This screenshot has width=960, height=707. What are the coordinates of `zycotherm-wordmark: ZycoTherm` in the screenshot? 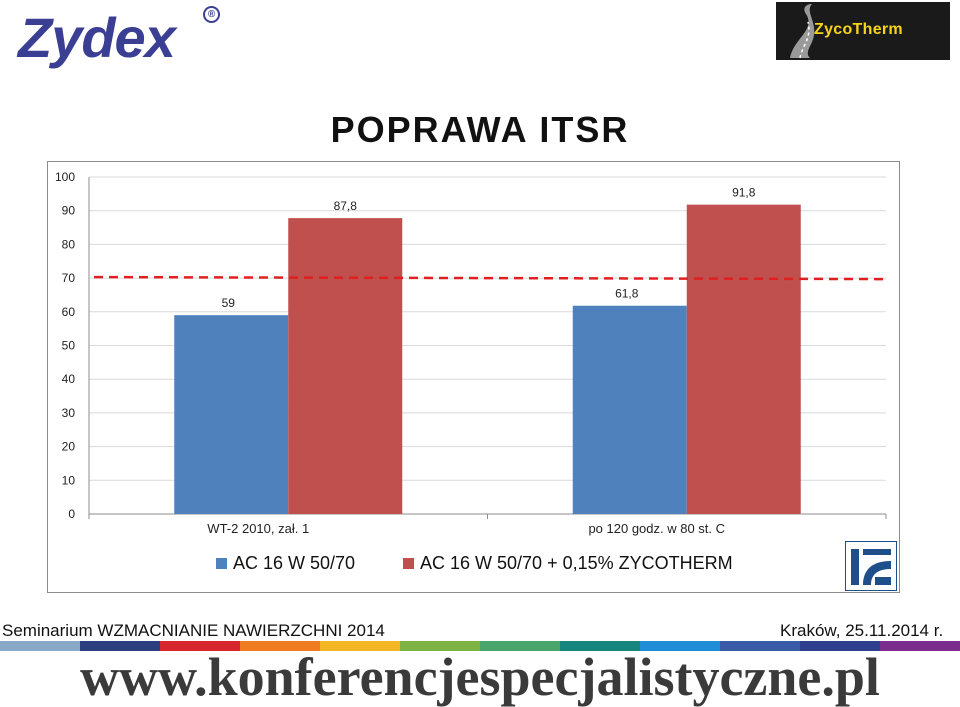 It's located at (858, 29).